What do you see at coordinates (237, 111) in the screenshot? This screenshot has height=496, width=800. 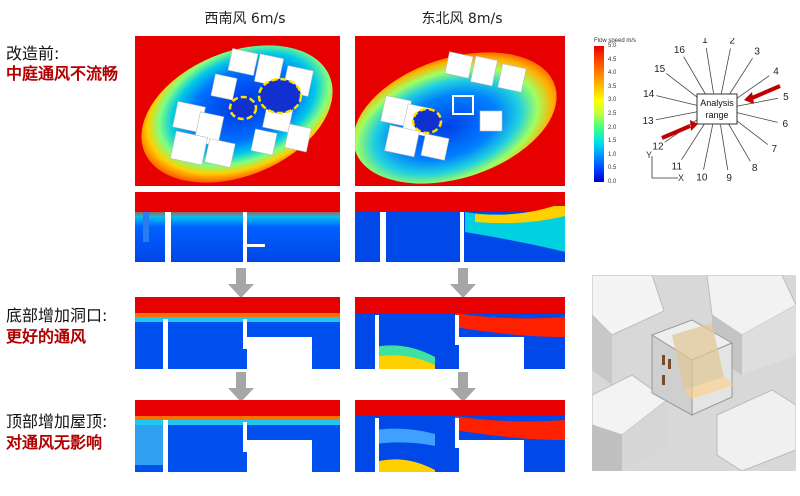 I see `plan-view-southwest` at bounding box center [237, 111].